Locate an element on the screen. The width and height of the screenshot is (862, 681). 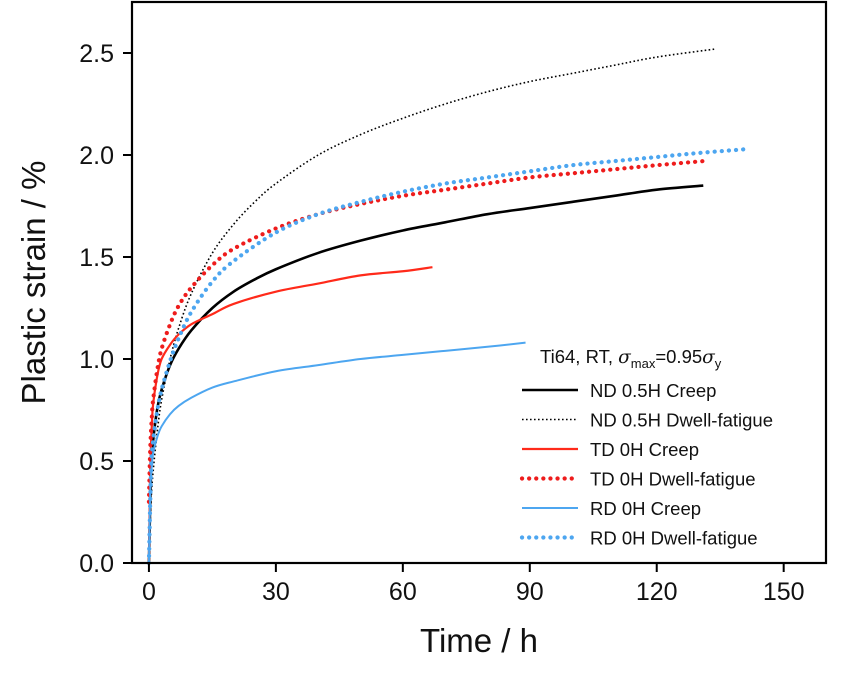
x-tick-label: 90 is located at coordinates (530, 592).